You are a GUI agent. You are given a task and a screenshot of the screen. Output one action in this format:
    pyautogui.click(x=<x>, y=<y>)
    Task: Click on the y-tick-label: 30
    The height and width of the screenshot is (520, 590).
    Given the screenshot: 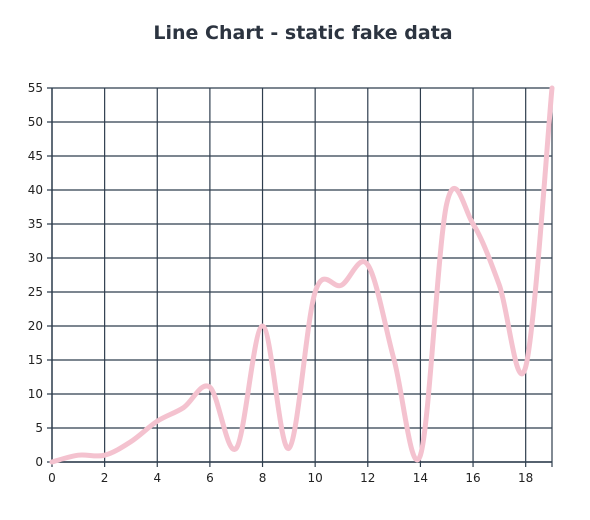 What is the action you would take?
    pyautogui.click(x=35, y=258)
    